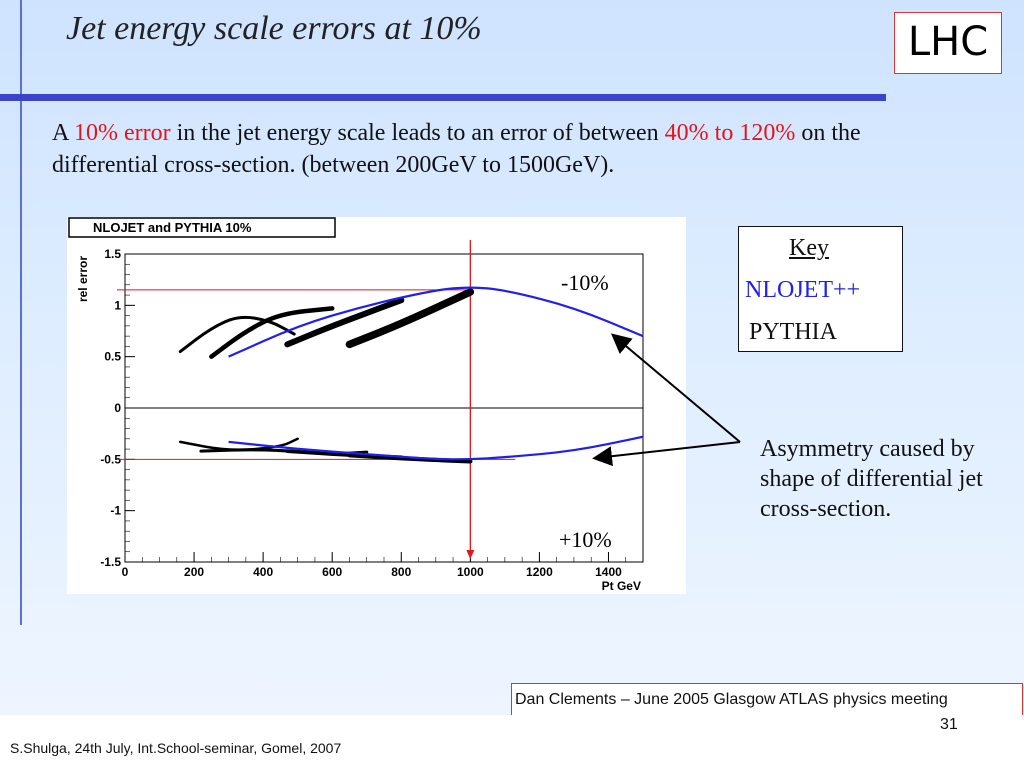 This screenshot has width=1024, height=768. I want to click on chart-title-box, so click(202, 227).